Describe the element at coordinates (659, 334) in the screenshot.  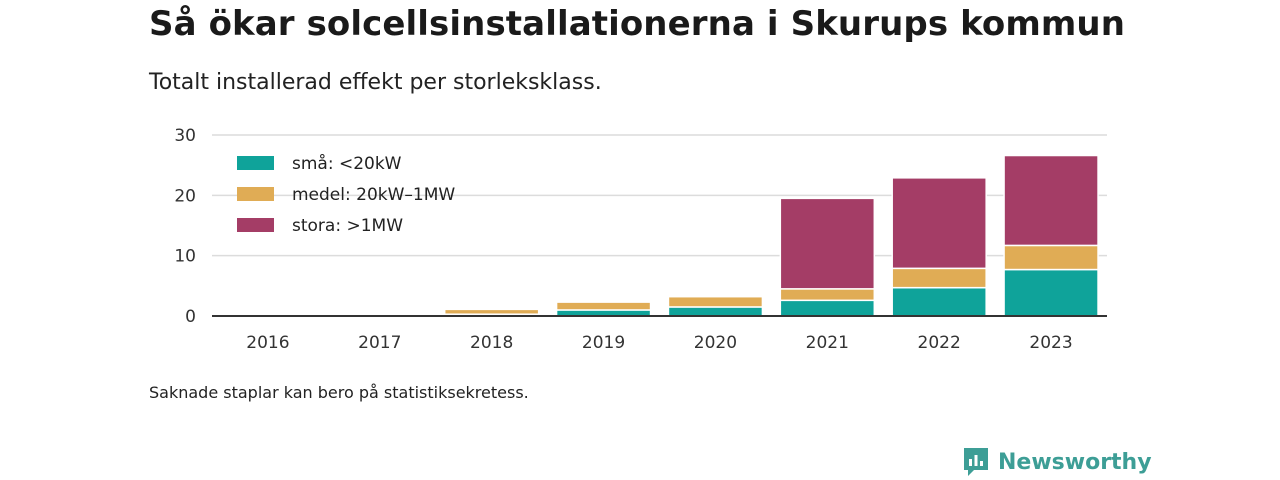
I see `x-axis: 2016 2017 2018 2019 2020 2021 2022 2023` at that location.